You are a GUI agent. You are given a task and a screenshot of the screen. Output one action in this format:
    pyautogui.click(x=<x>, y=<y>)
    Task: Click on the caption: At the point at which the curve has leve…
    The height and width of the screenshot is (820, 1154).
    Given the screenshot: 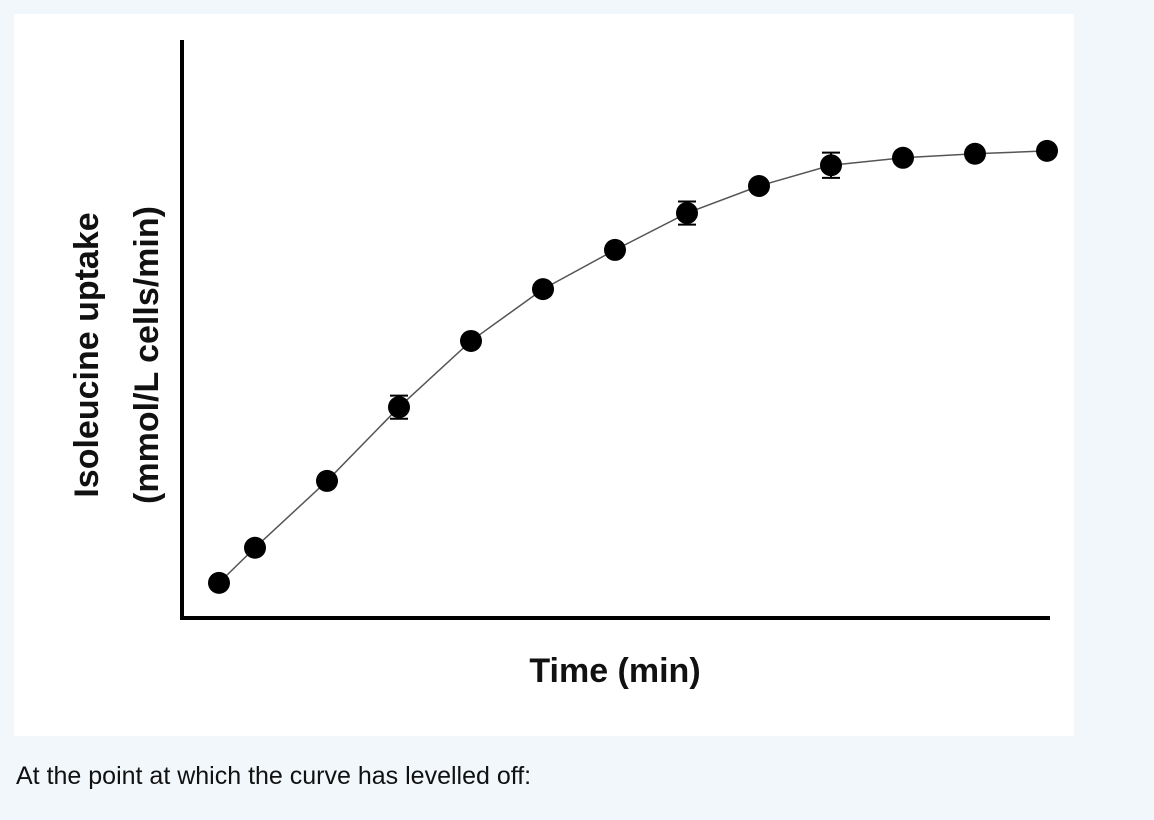 What is the action you would take?
    pyautogui.click(x=273, y=776)
    